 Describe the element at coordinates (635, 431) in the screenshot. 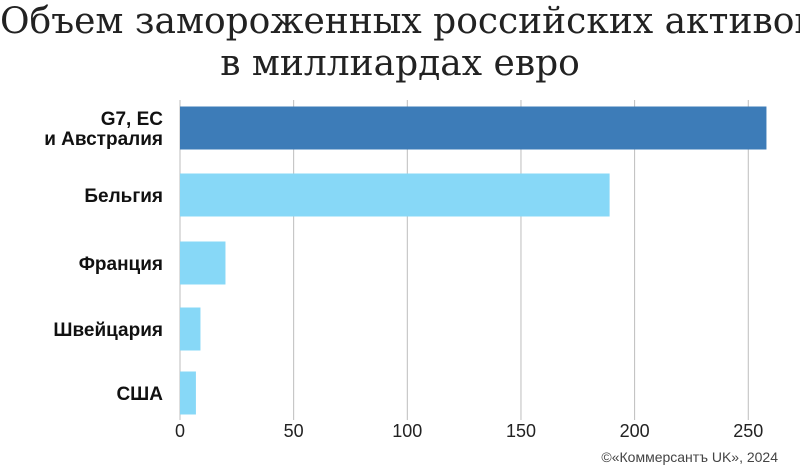

I see `x-tick-label: 200` at that location.